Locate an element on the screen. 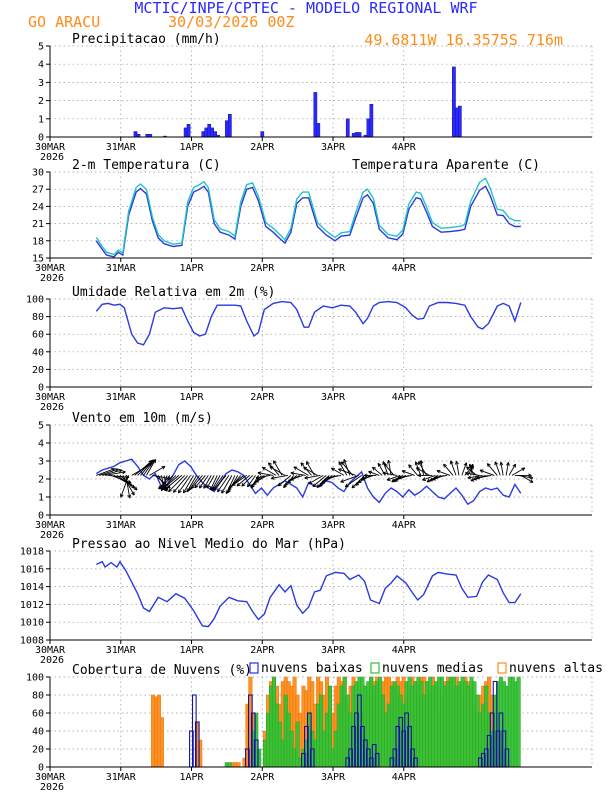 The height and width of the screenshot is (792, 612). y-tick-label: 1 is located at coordinates (41, 119).